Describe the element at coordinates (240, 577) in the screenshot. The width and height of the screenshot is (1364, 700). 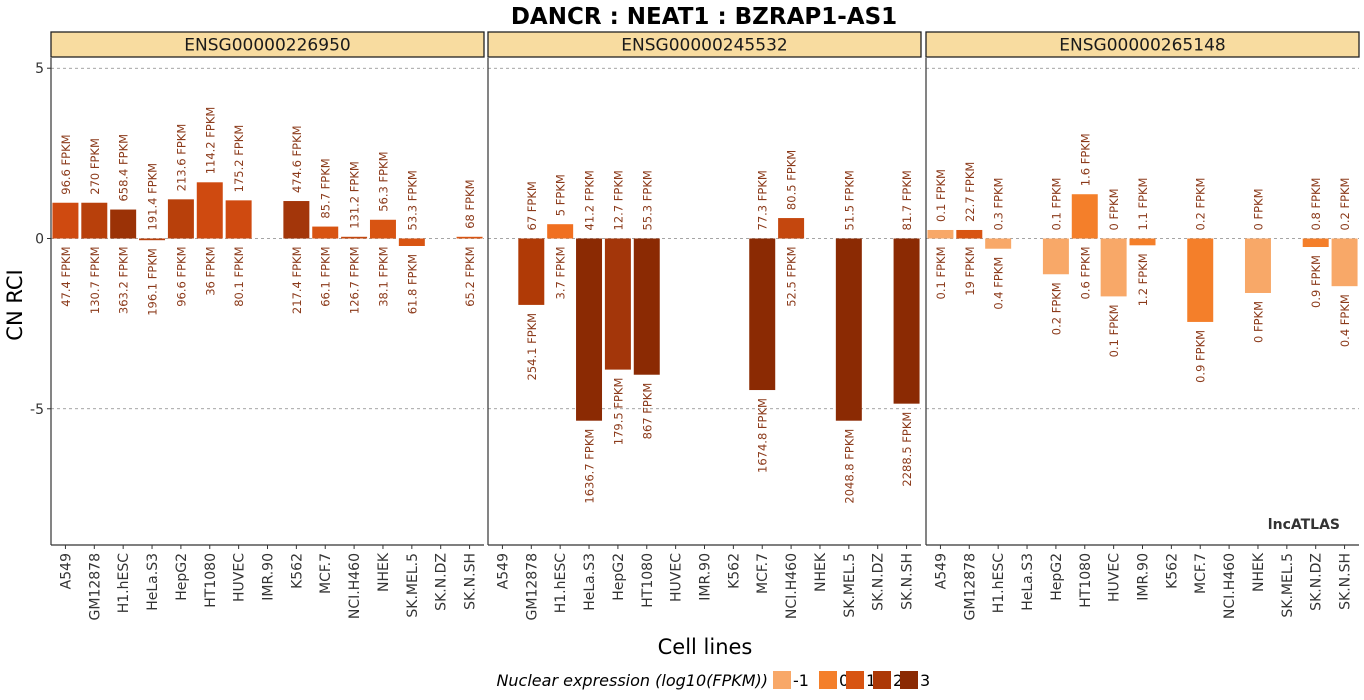
I see `x-tick-label: HUVEC` at that location.